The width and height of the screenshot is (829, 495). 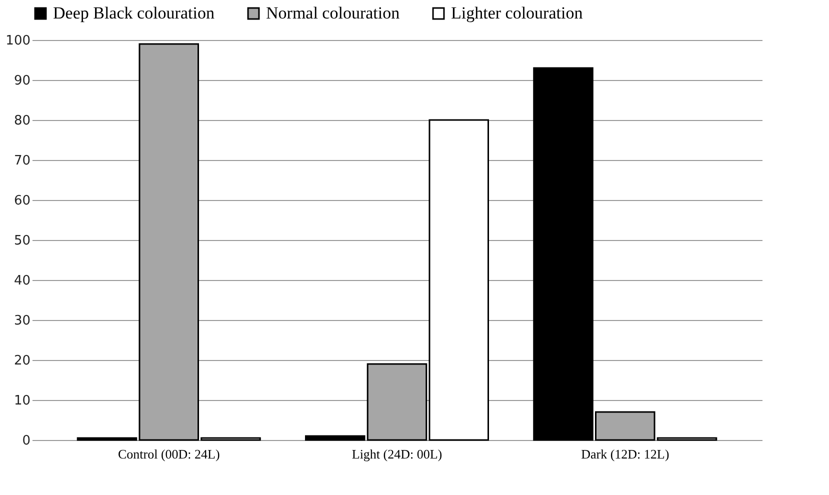 What do you see at coordinates (22, 401) in the screenshot?
I see `y-tick-label: 10` at bounding box center [22, 401].